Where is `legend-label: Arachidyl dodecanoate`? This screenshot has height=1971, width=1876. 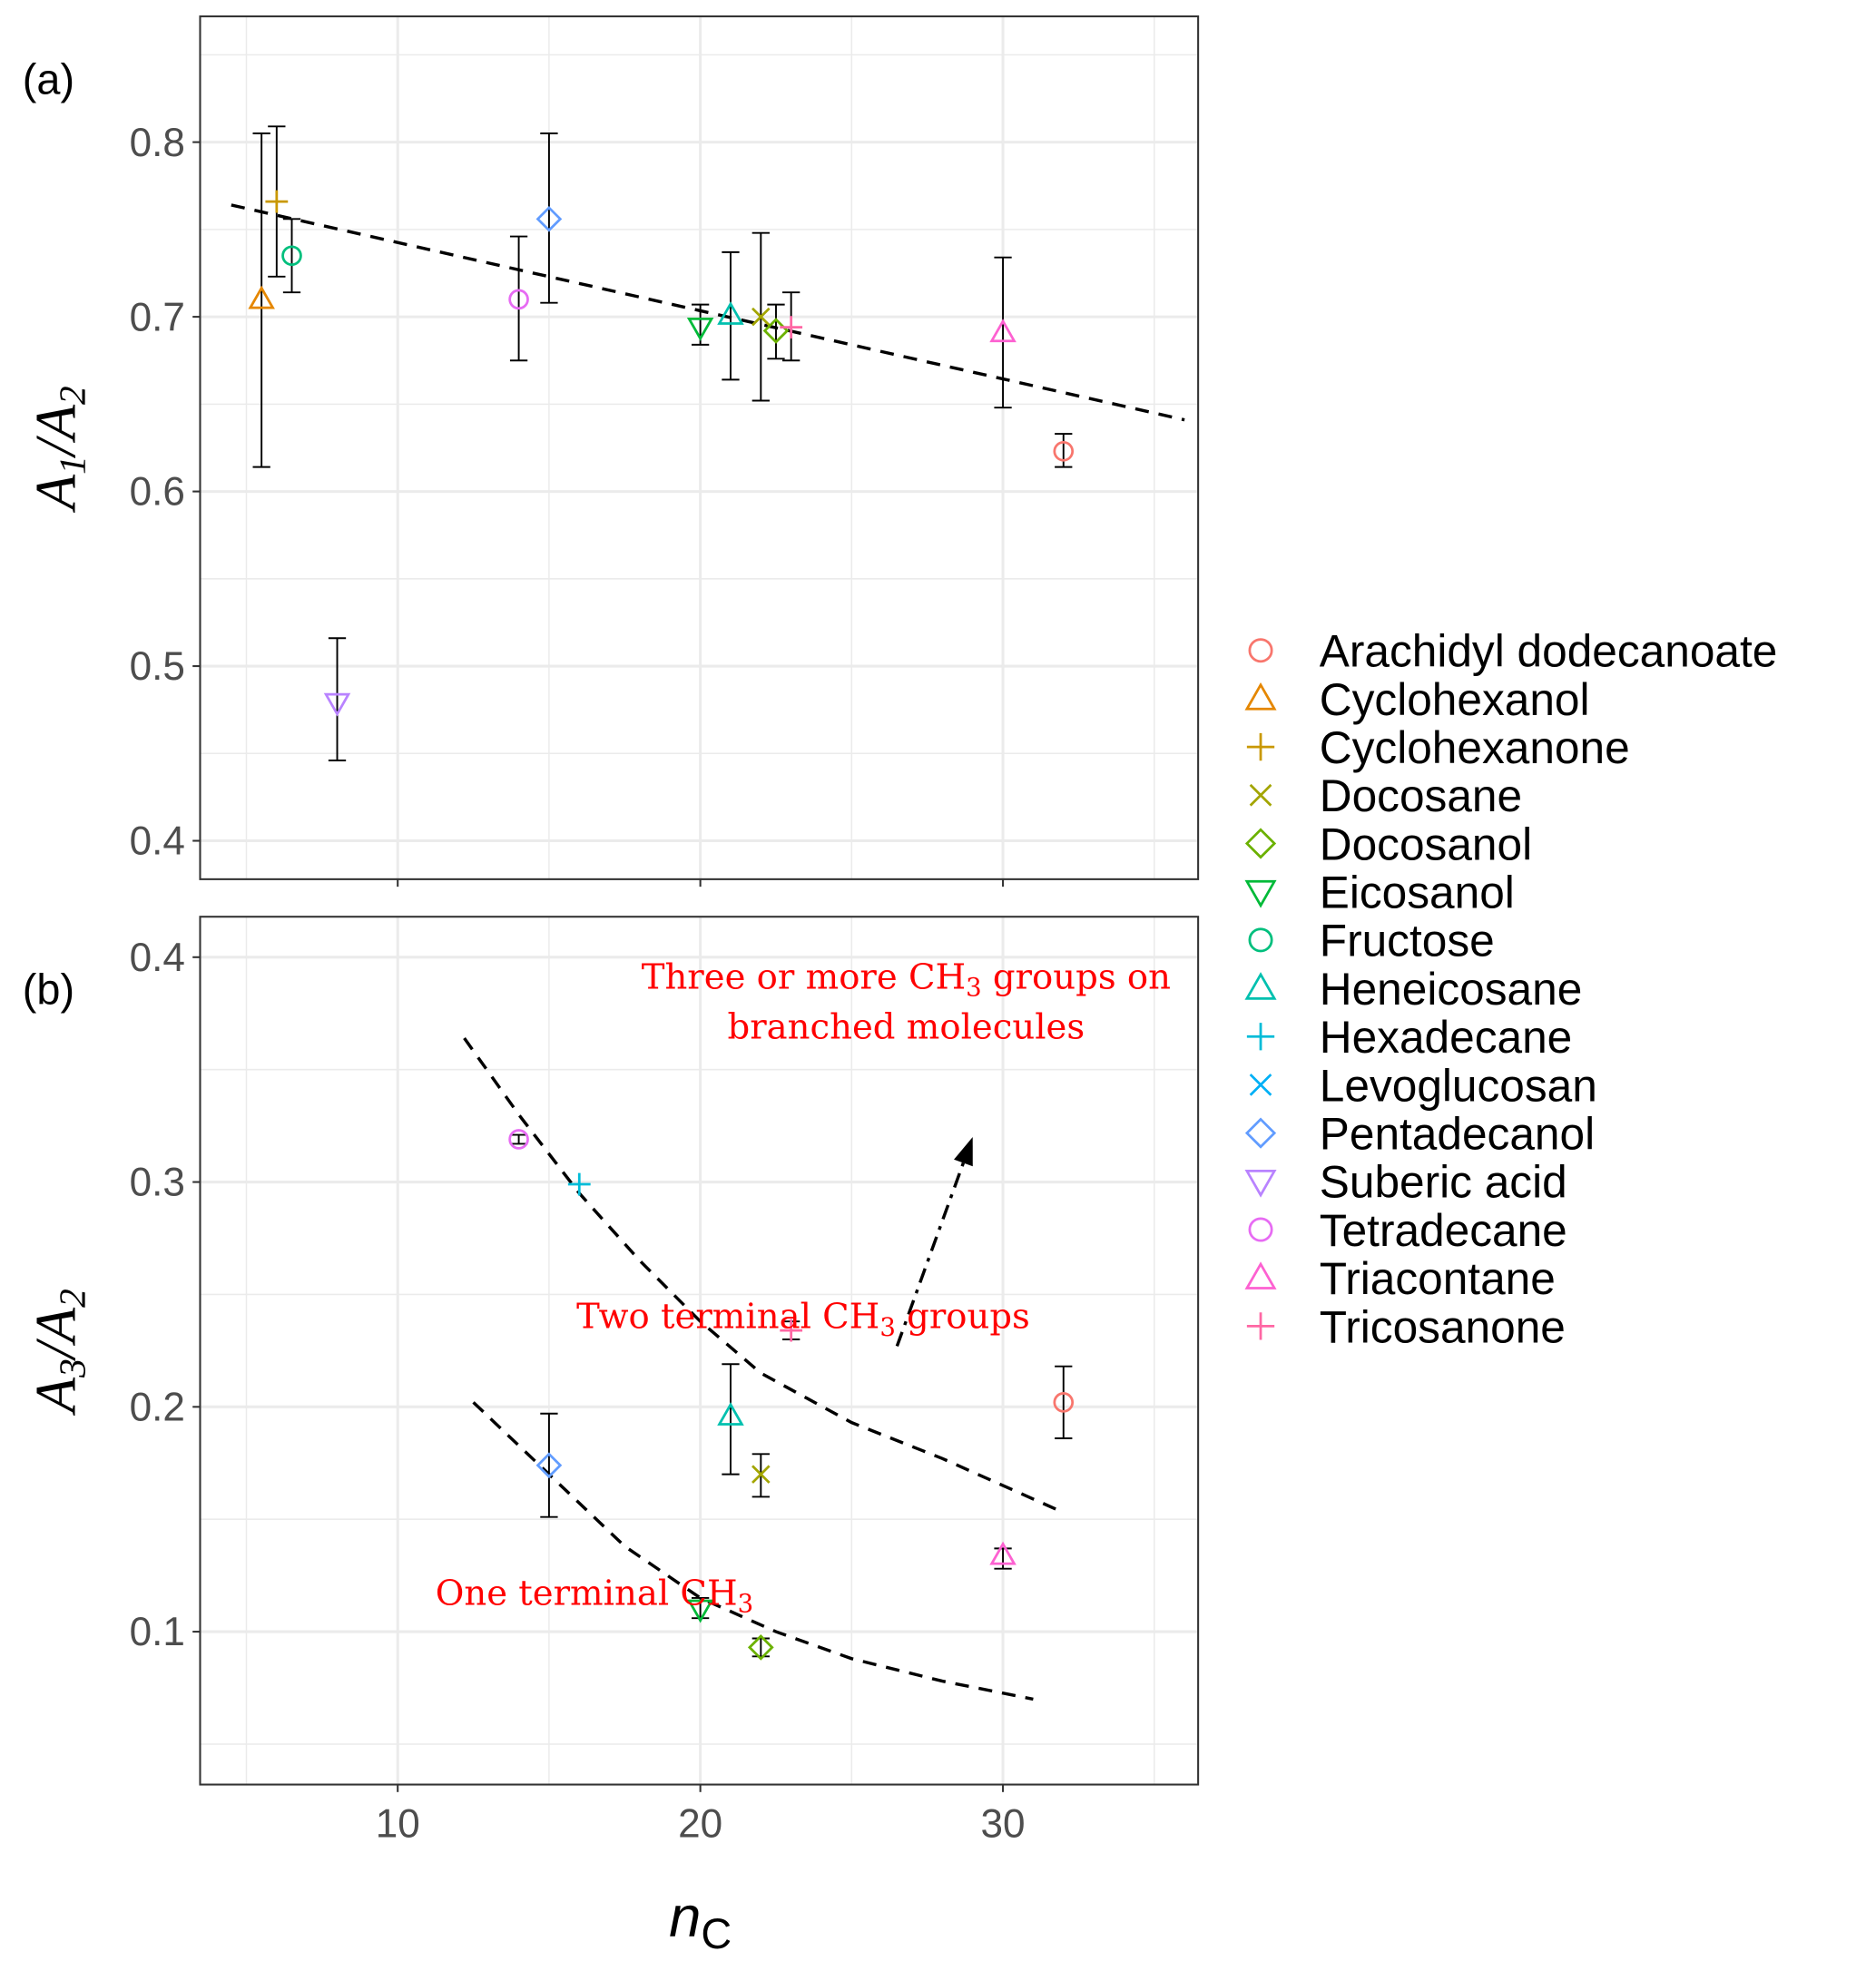 legend-label: Arachidyl dodecanoate is located at coordinates (1549, 651).